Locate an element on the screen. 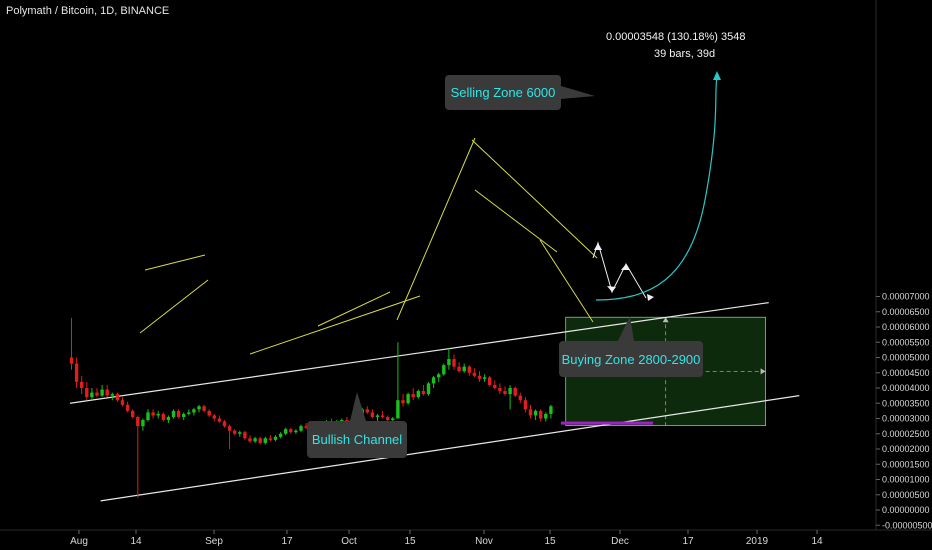 The width and height of the screenshot is (932, 550). price-tick-label: 0.00006000 is located at coordinates (906, 327).